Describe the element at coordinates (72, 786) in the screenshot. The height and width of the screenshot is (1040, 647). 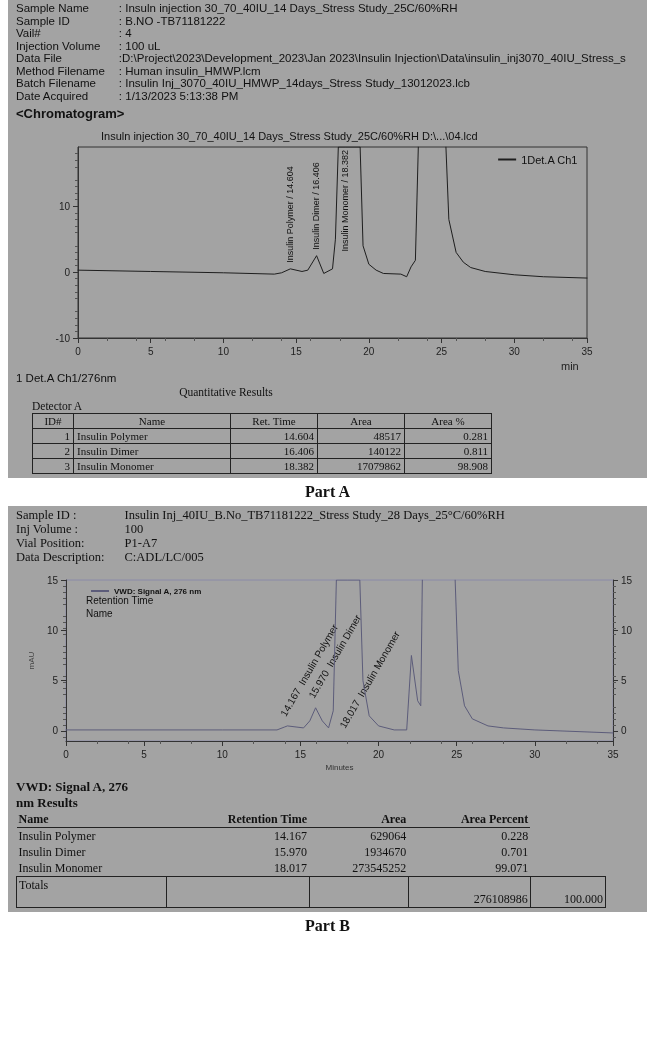
I see `text: VWD: Signal A, 276` at that location.